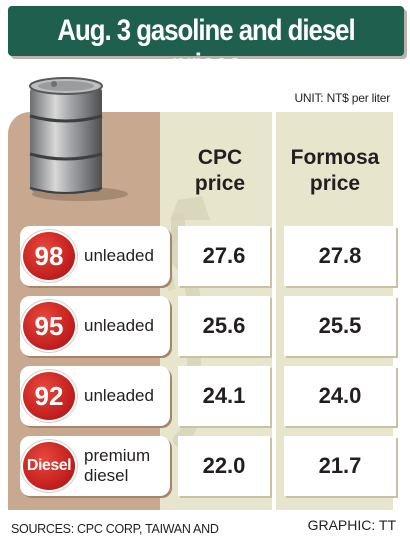 The height and width of the screenshot is (553, 410). I want to click on sources-credit: SOURCES: CPC CORP, TAIWAN AND, so click(115, 529).